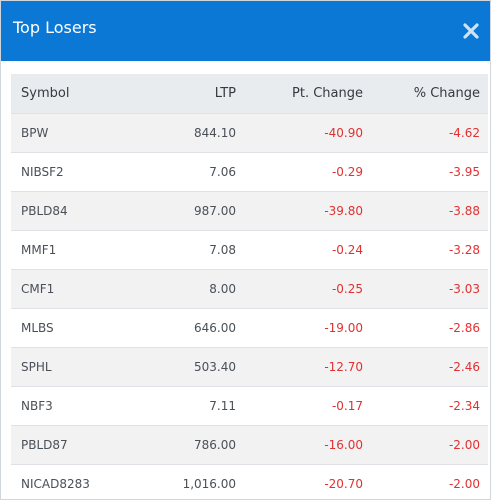 The height and width of the screenshot is (500, 491). I want to click on ltp-cell: 7.06, so click(183, 172).